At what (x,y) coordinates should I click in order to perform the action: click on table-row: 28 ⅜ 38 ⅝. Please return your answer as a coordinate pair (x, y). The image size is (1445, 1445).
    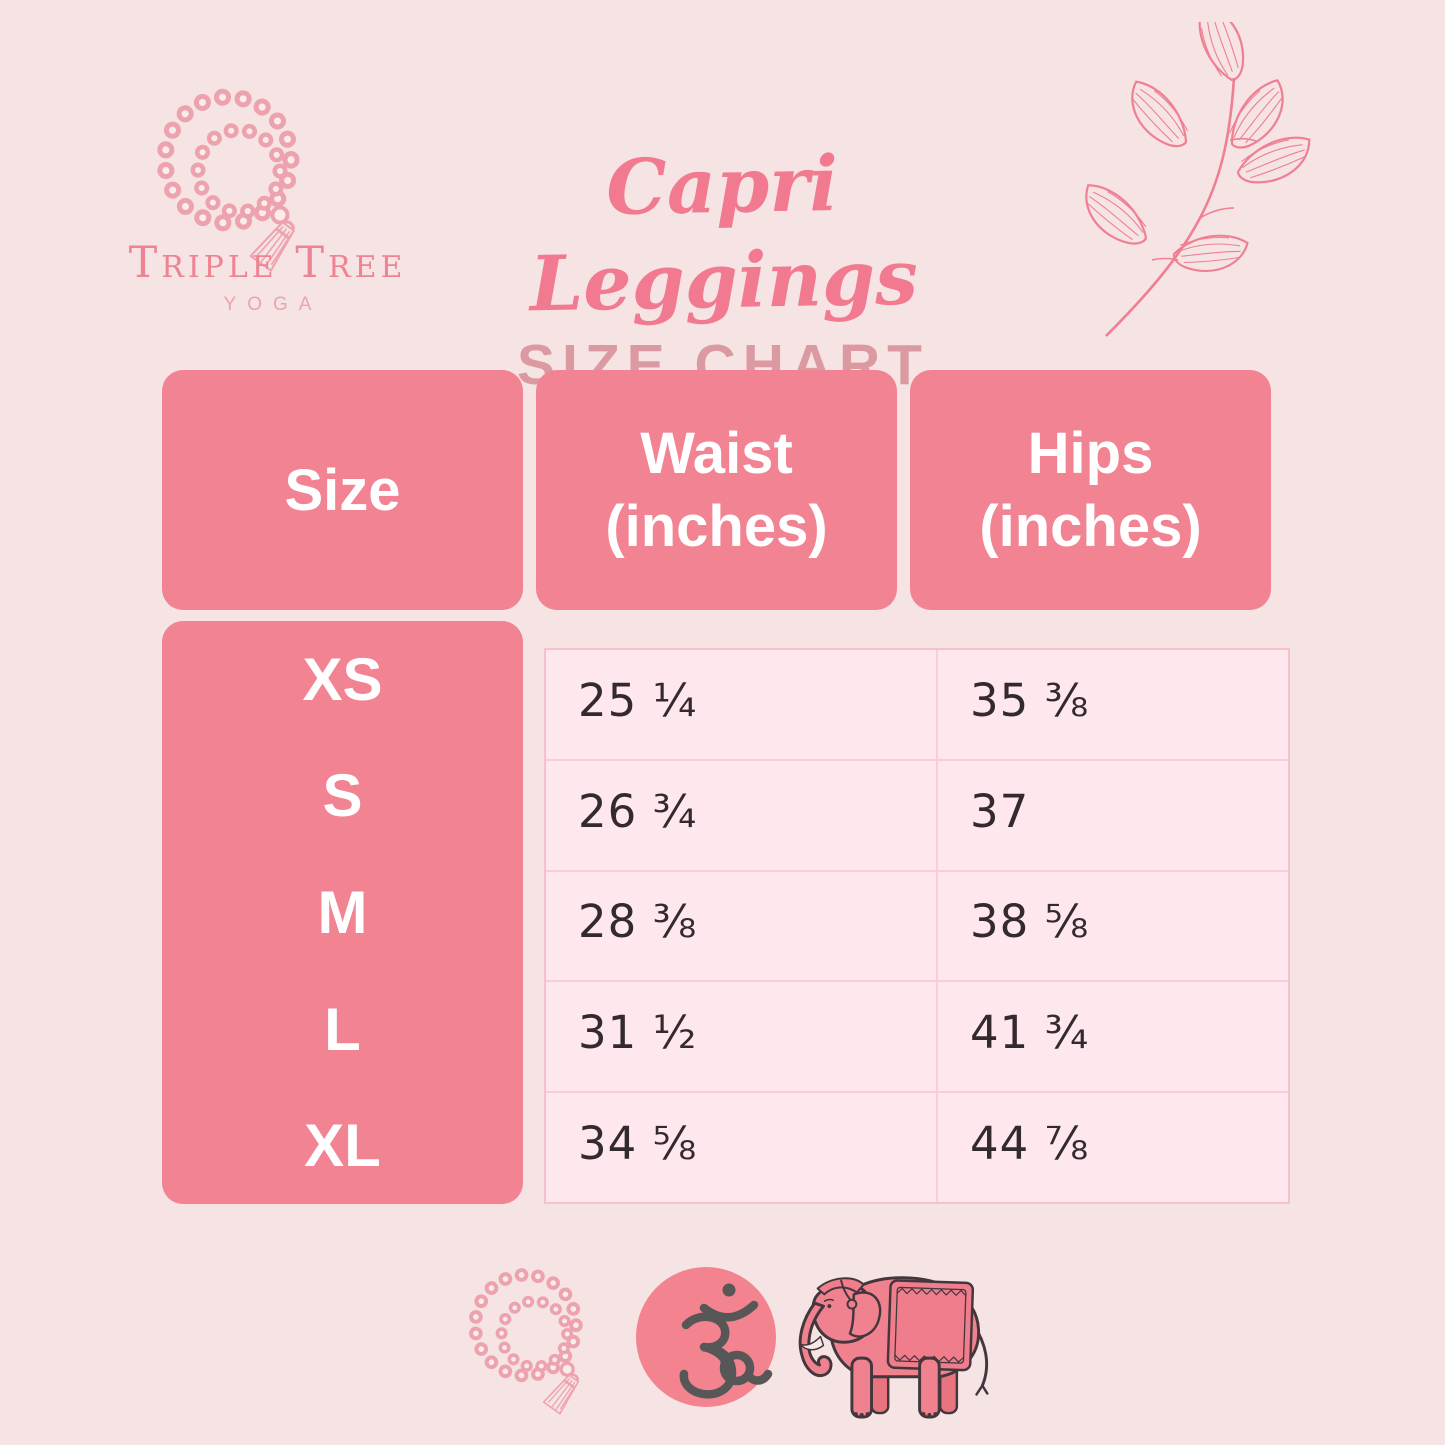
    Looking at the image, I should click on (917, 925).